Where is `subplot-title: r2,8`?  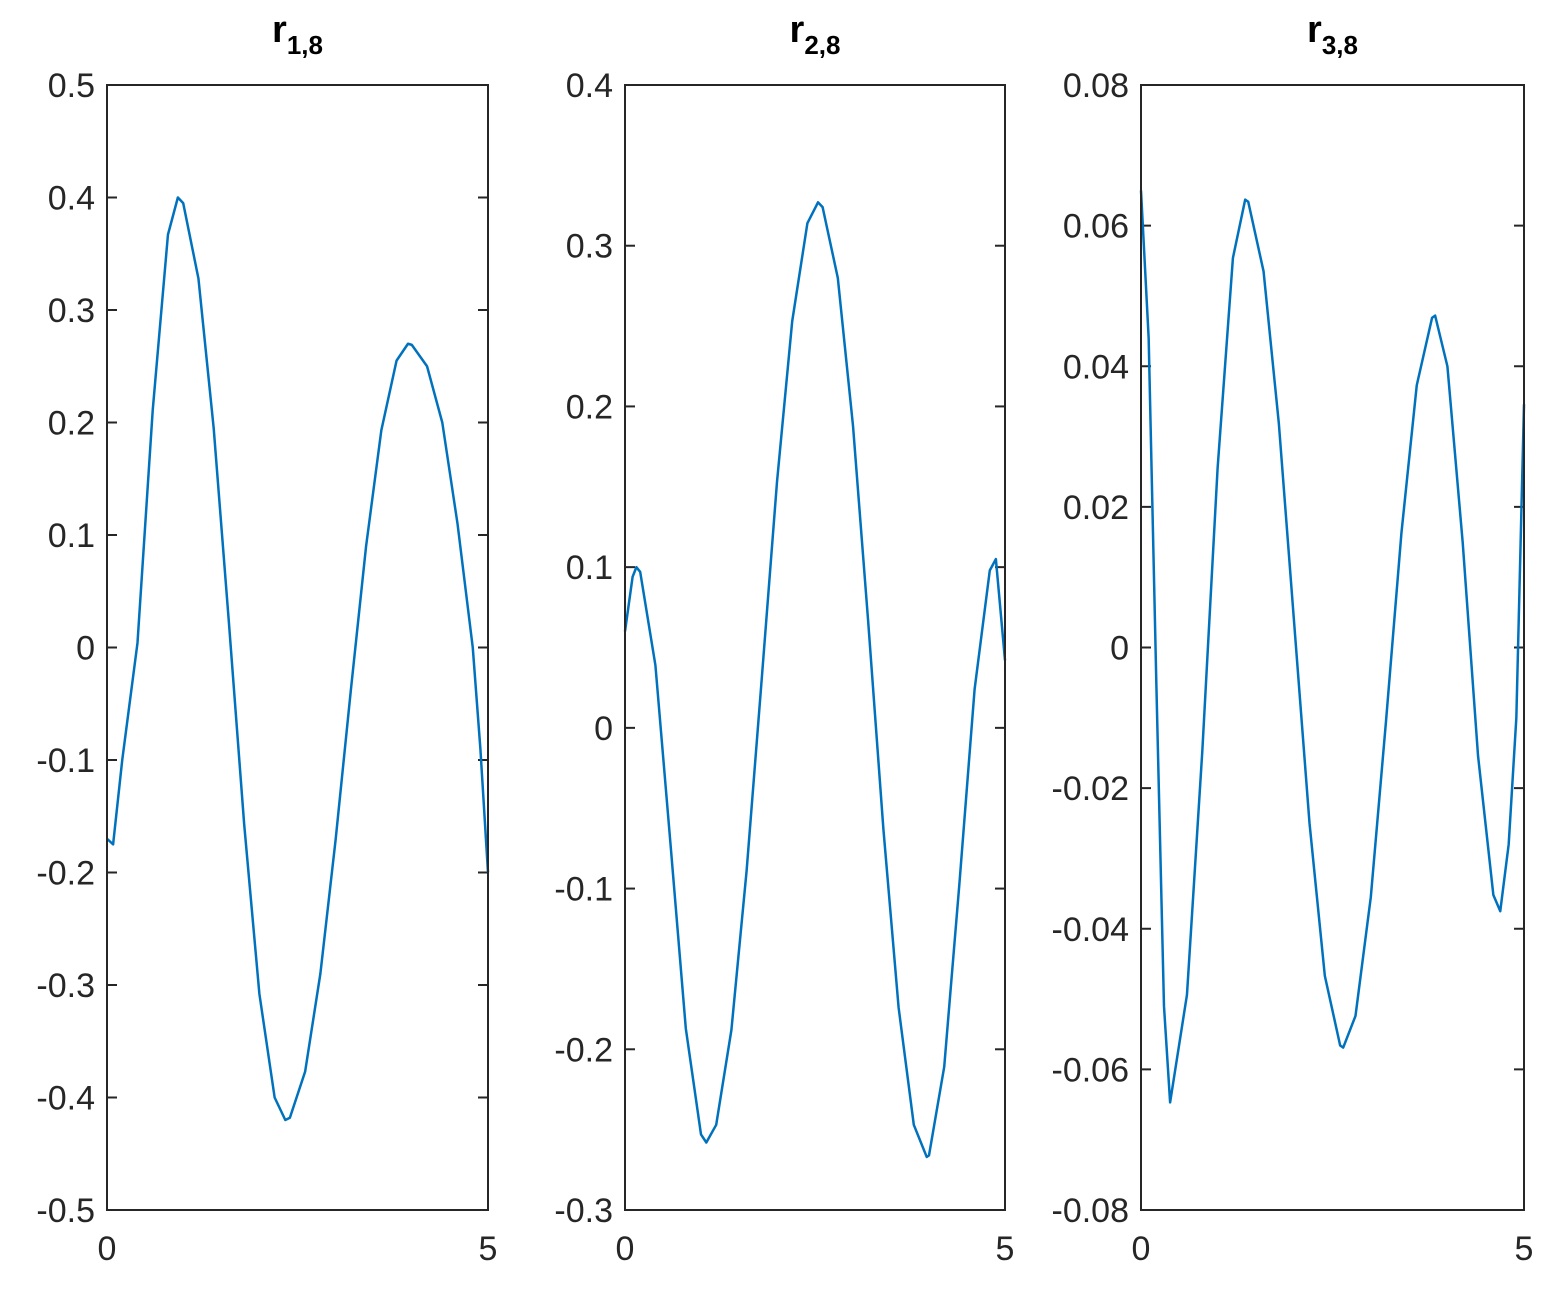 subplot-title: r2,8 is located at coordinates (815, 34).